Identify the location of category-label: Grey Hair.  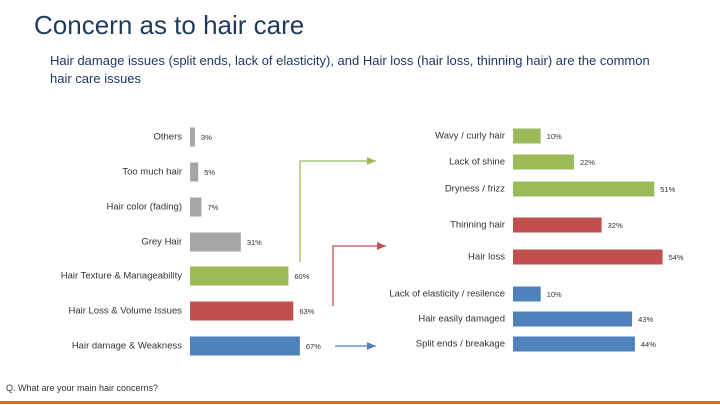
(161, 242).